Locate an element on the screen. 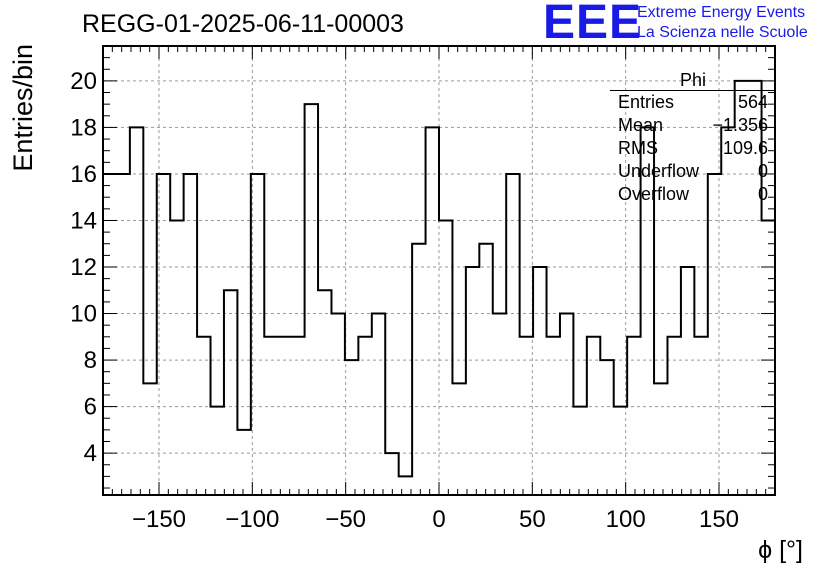  stats-value: −1.356 is located at coordinates (740, 125).